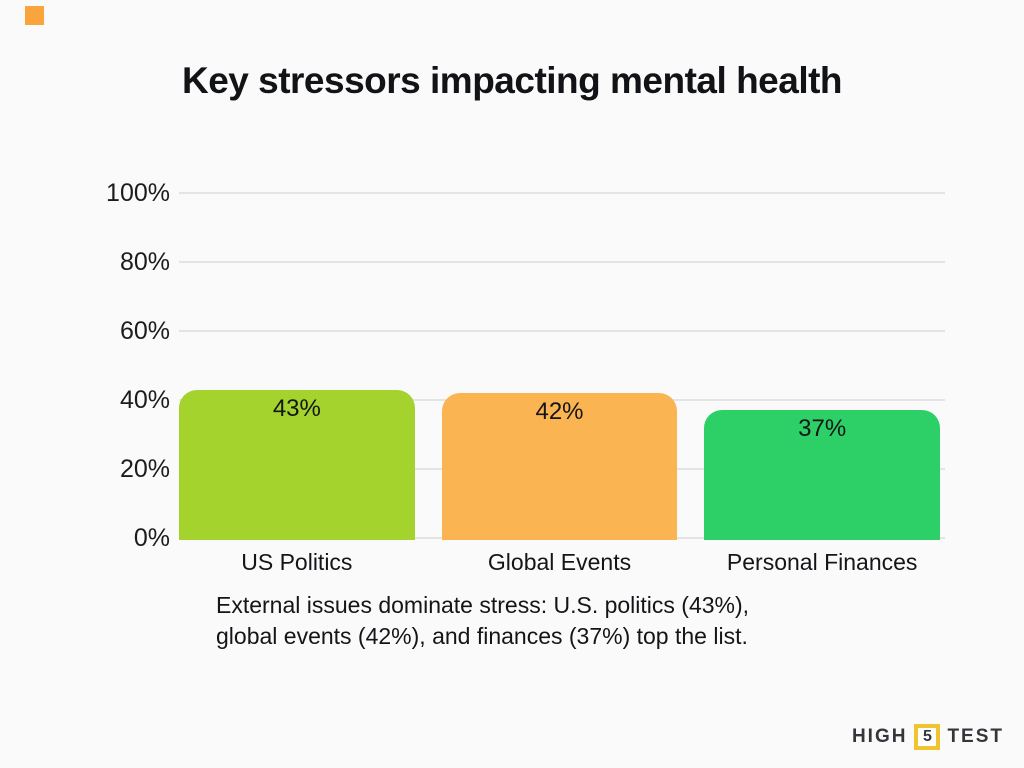  Describe the element at coordinates (34, 15) in the screenshot. I see `corner-accent-square` at that location.